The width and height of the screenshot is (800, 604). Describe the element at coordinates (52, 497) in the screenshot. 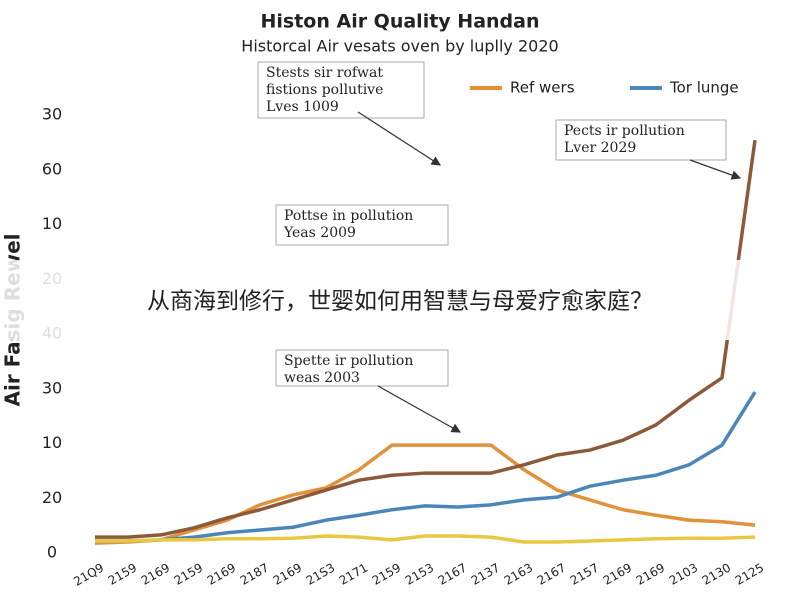

I see `y-tick-label: 20` at that location.